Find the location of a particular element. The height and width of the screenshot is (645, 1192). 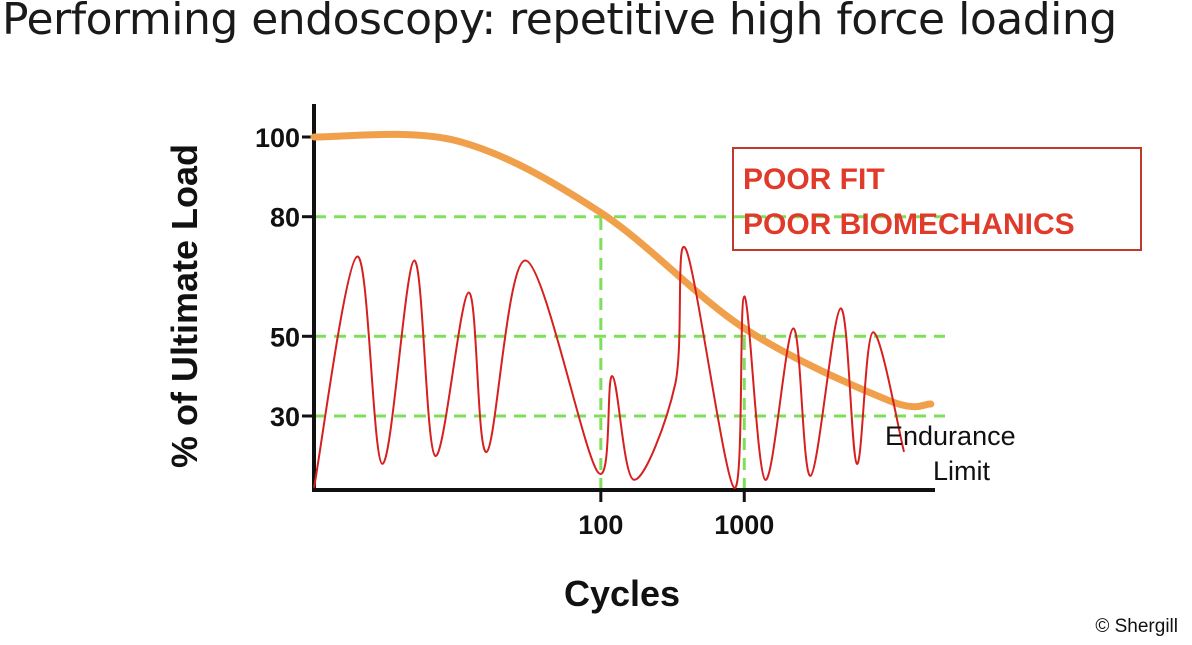

y-tick-label-30: 30 is located at coordinates (285, 417).